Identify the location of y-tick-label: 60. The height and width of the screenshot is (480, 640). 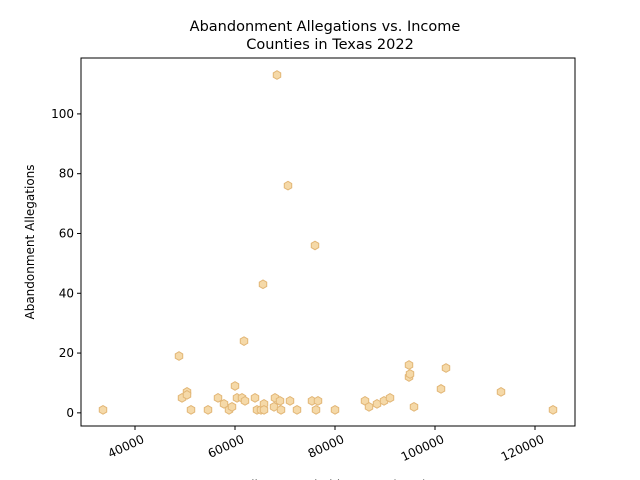
(66, 233).